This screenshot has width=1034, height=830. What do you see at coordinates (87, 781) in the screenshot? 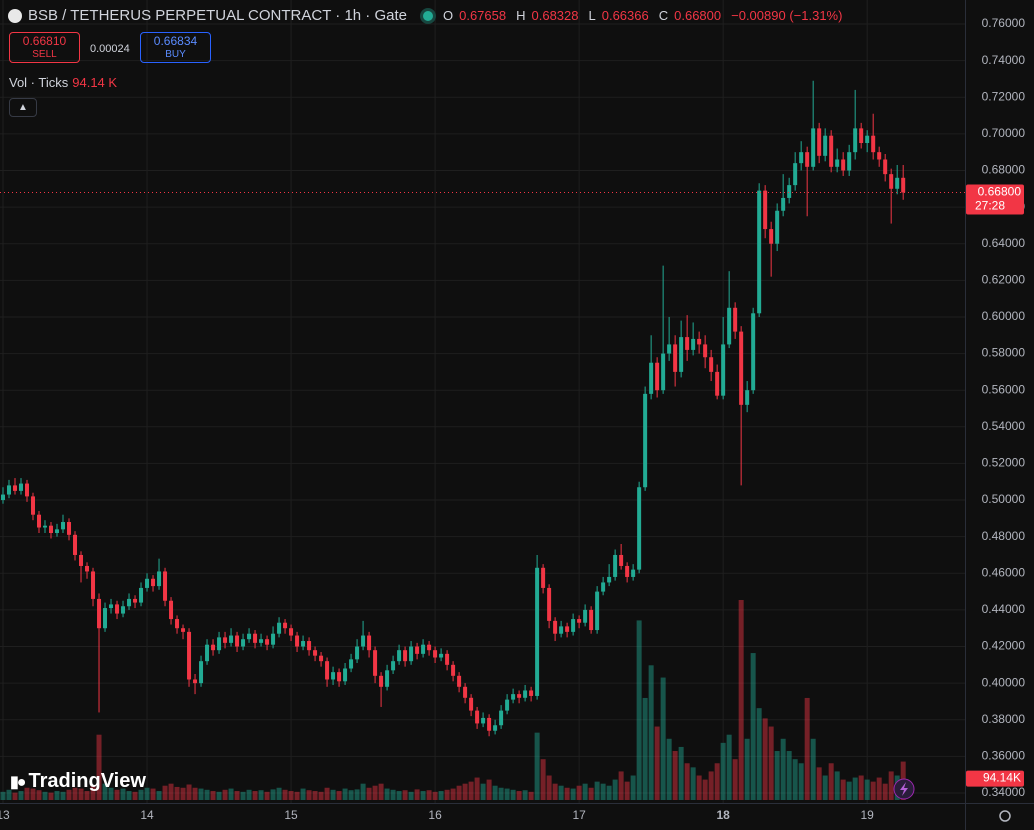
I see `brand-name: TradingView` at bounding box center [87, 781].